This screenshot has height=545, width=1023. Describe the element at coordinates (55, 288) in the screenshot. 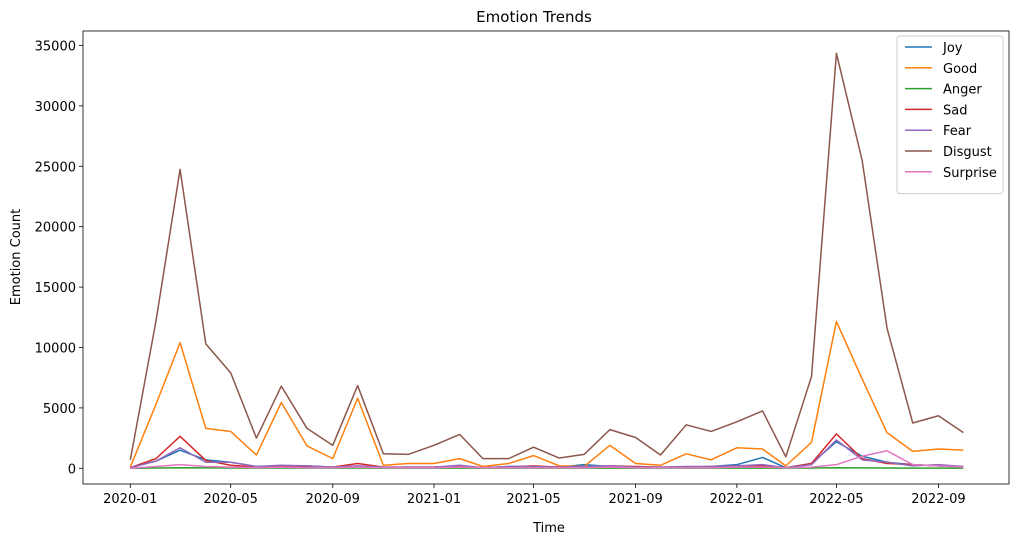

I see `y-tick-label: 15000` at that location.